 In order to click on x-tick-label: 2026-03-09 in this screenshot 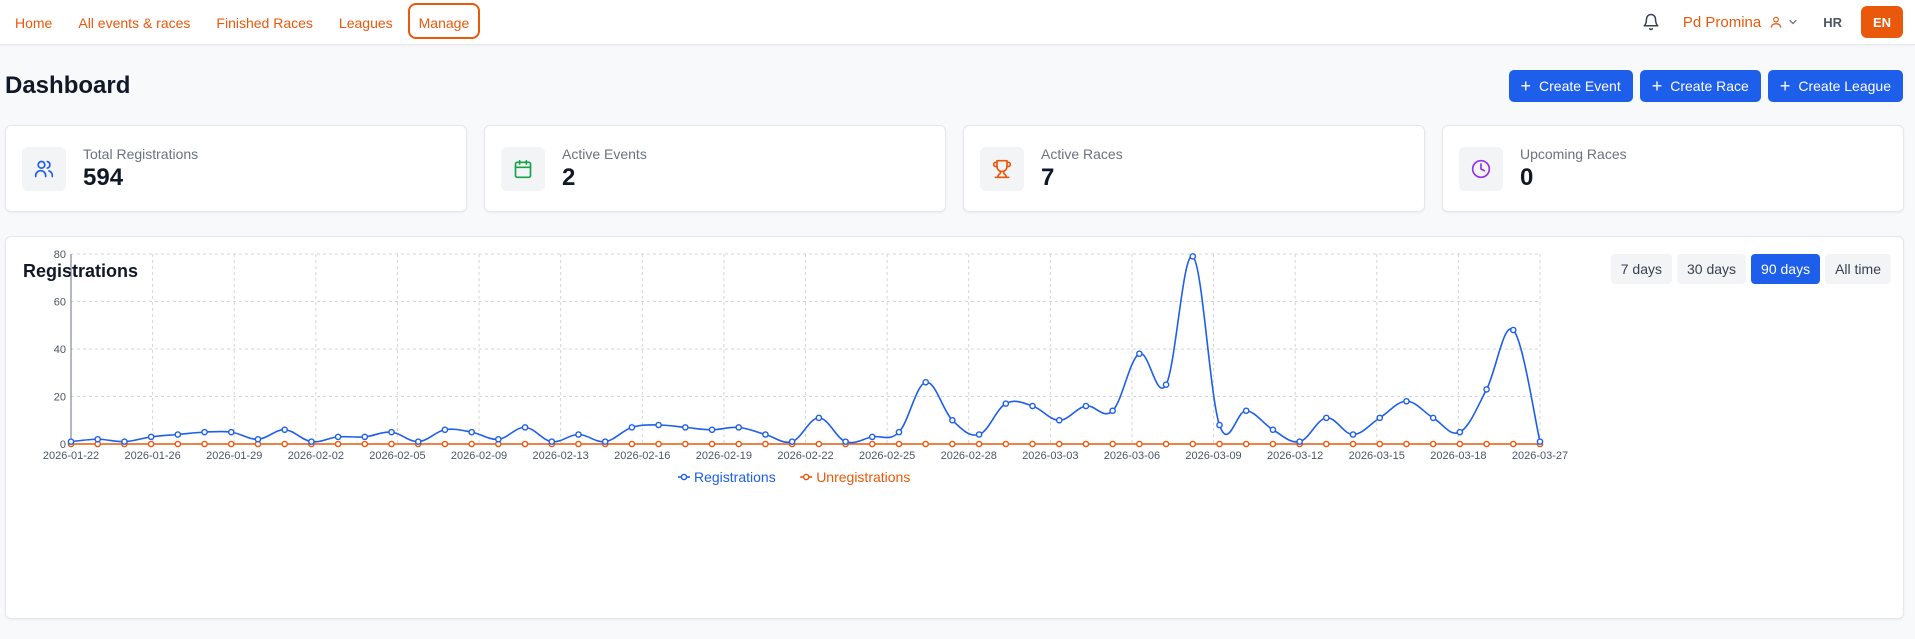, I will do `click(1213, 456)`.